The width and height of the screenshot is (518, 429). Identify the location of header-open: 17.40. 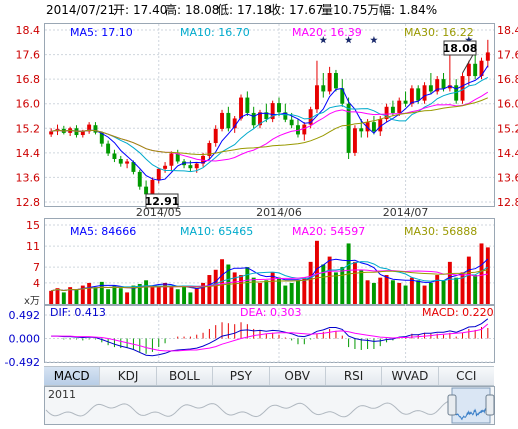
(150, 10).